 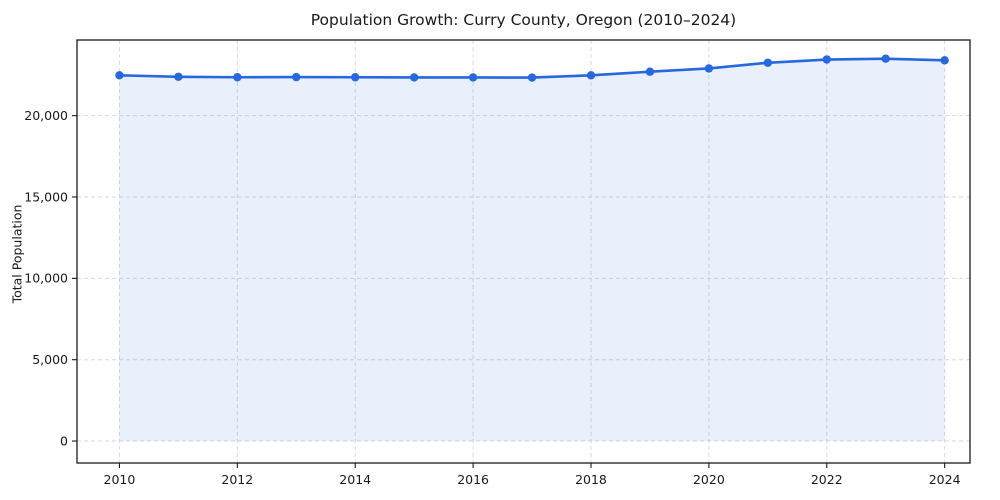 I want to click on y-tick-label: 0, so click(x=64, y=440).